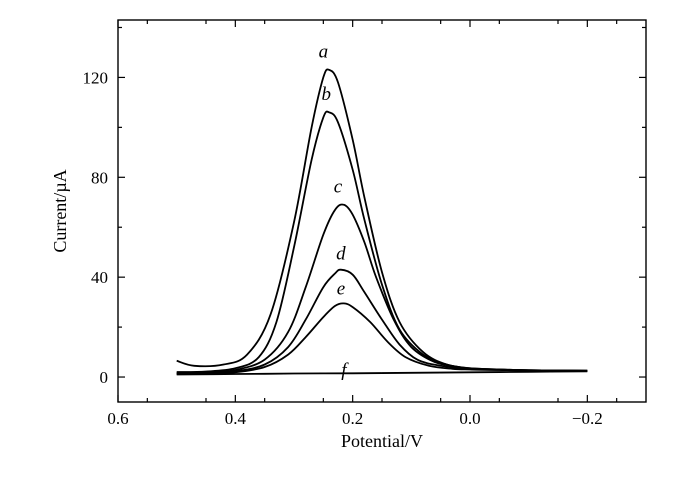  I want to click on y-tick-label: 80, so click(99, 177).